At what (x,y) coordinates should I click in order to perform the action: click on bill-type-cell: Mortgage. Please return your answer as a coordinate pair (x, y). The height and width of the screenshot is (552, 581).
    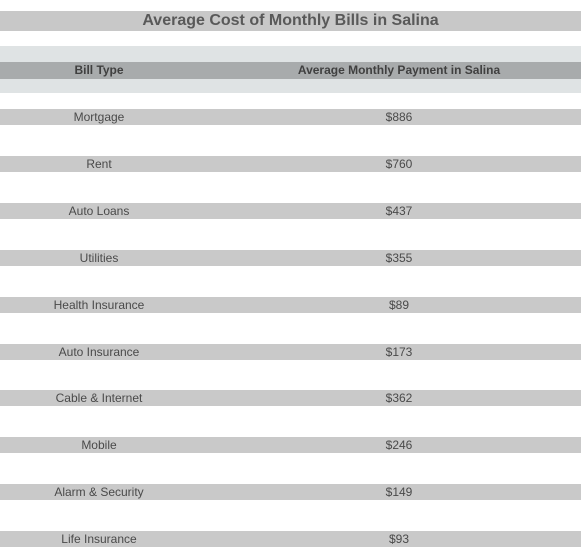
    Looking at the image, I should click on (99, 117).